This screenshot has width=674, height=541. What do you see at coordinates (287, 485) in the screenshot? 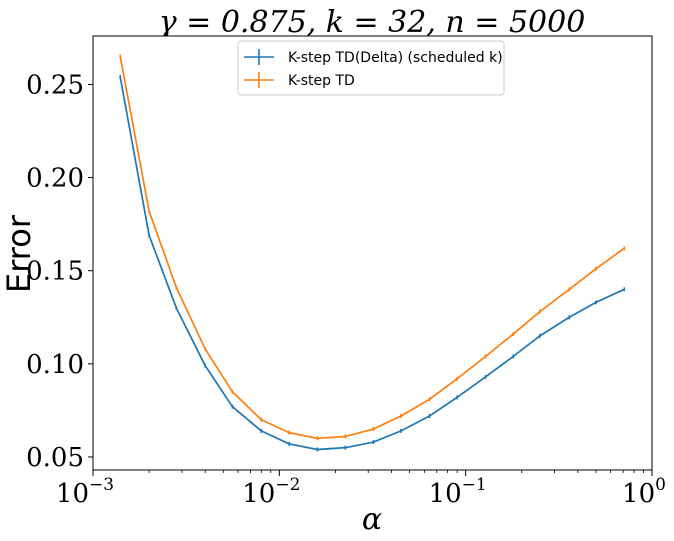
I see `x-tick-exponent: −2` at bounding box center [287, 485].